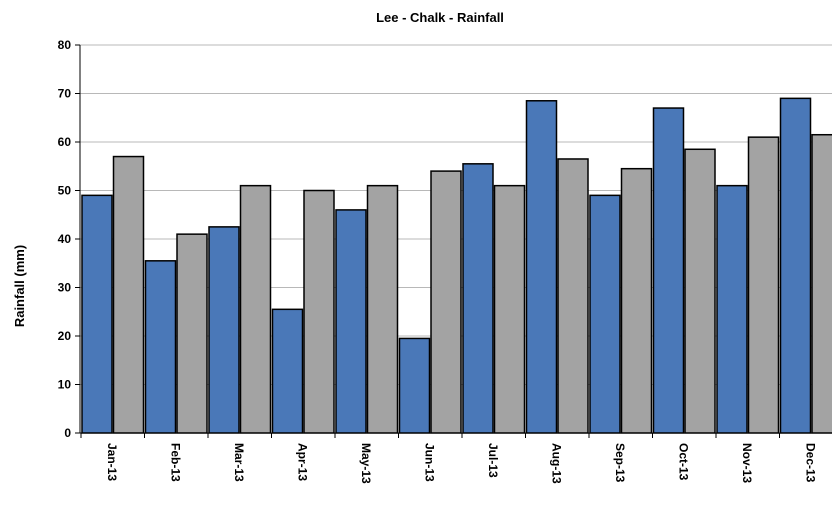 This screenshot has height=506, width=832. I want to click on y-tick-label: 40, so click(65, 239).